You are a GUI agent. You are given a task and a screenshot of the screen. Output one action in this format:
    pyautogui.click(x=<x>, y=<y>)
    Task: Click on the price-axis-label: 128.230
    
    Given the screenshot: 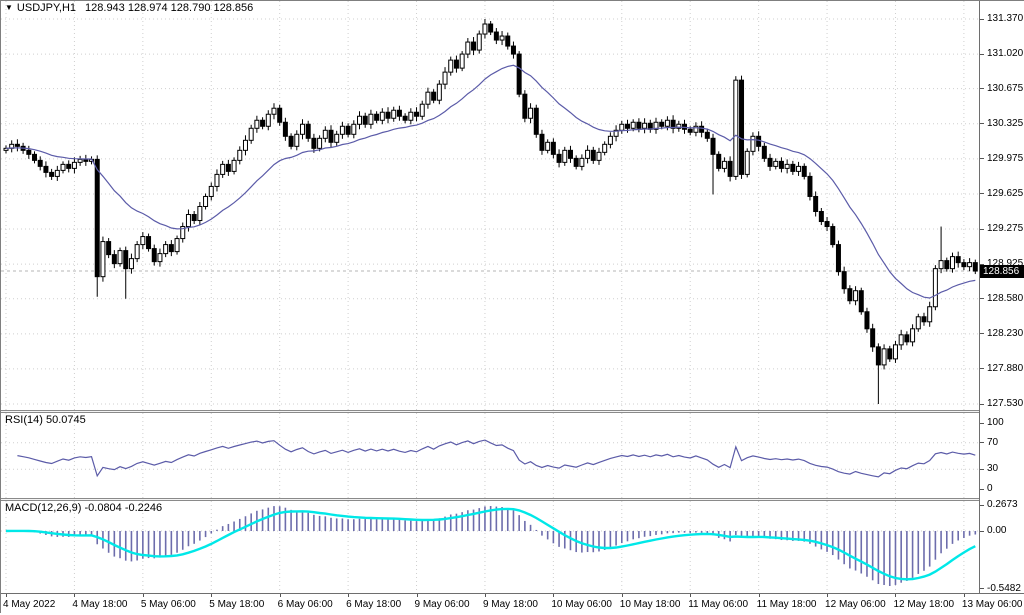 What is the action you would take?
    pyautogui.click(x=1005, y=333)
    